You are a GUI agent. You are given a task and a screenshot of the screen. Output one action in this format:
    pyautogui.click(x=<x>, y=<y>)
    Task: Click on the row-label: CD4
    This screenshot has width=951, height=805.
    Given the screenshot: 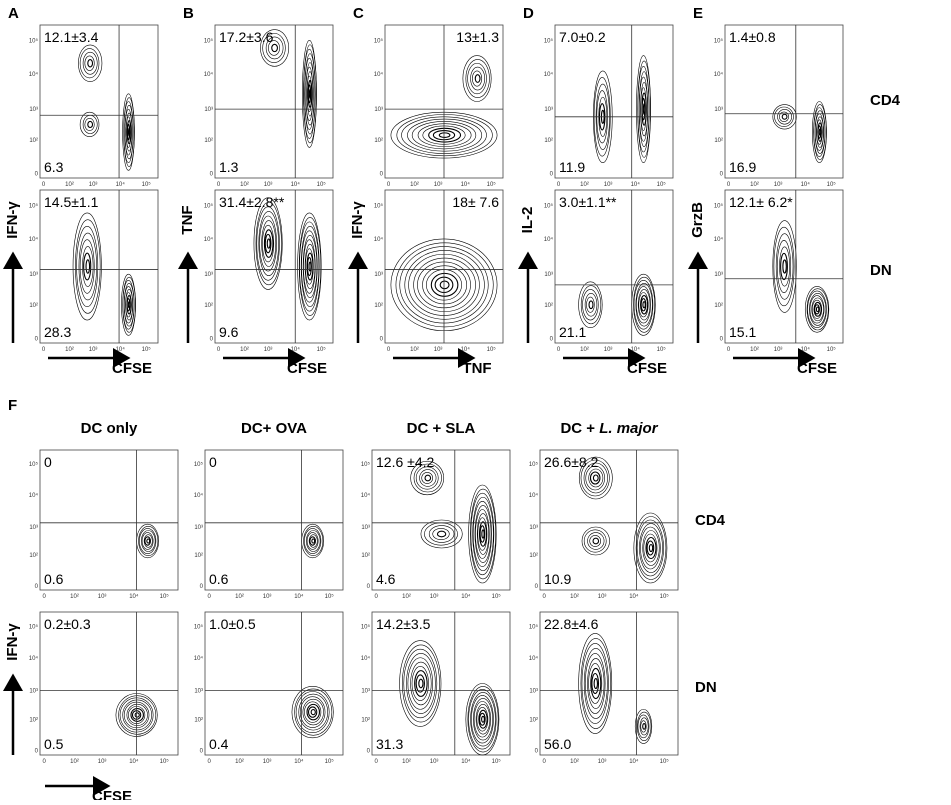 What is the action you would take?
    pyautogui.click(x=885, y=100)
    